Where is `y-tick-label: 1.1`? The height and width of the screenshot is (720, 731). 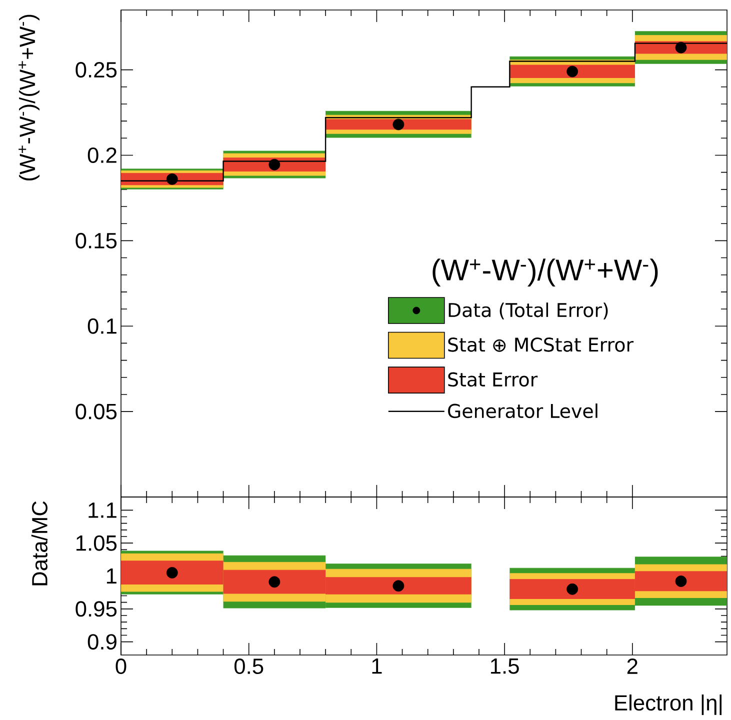 y-tick-label: 1.1 is located at coordinates (102, 510).